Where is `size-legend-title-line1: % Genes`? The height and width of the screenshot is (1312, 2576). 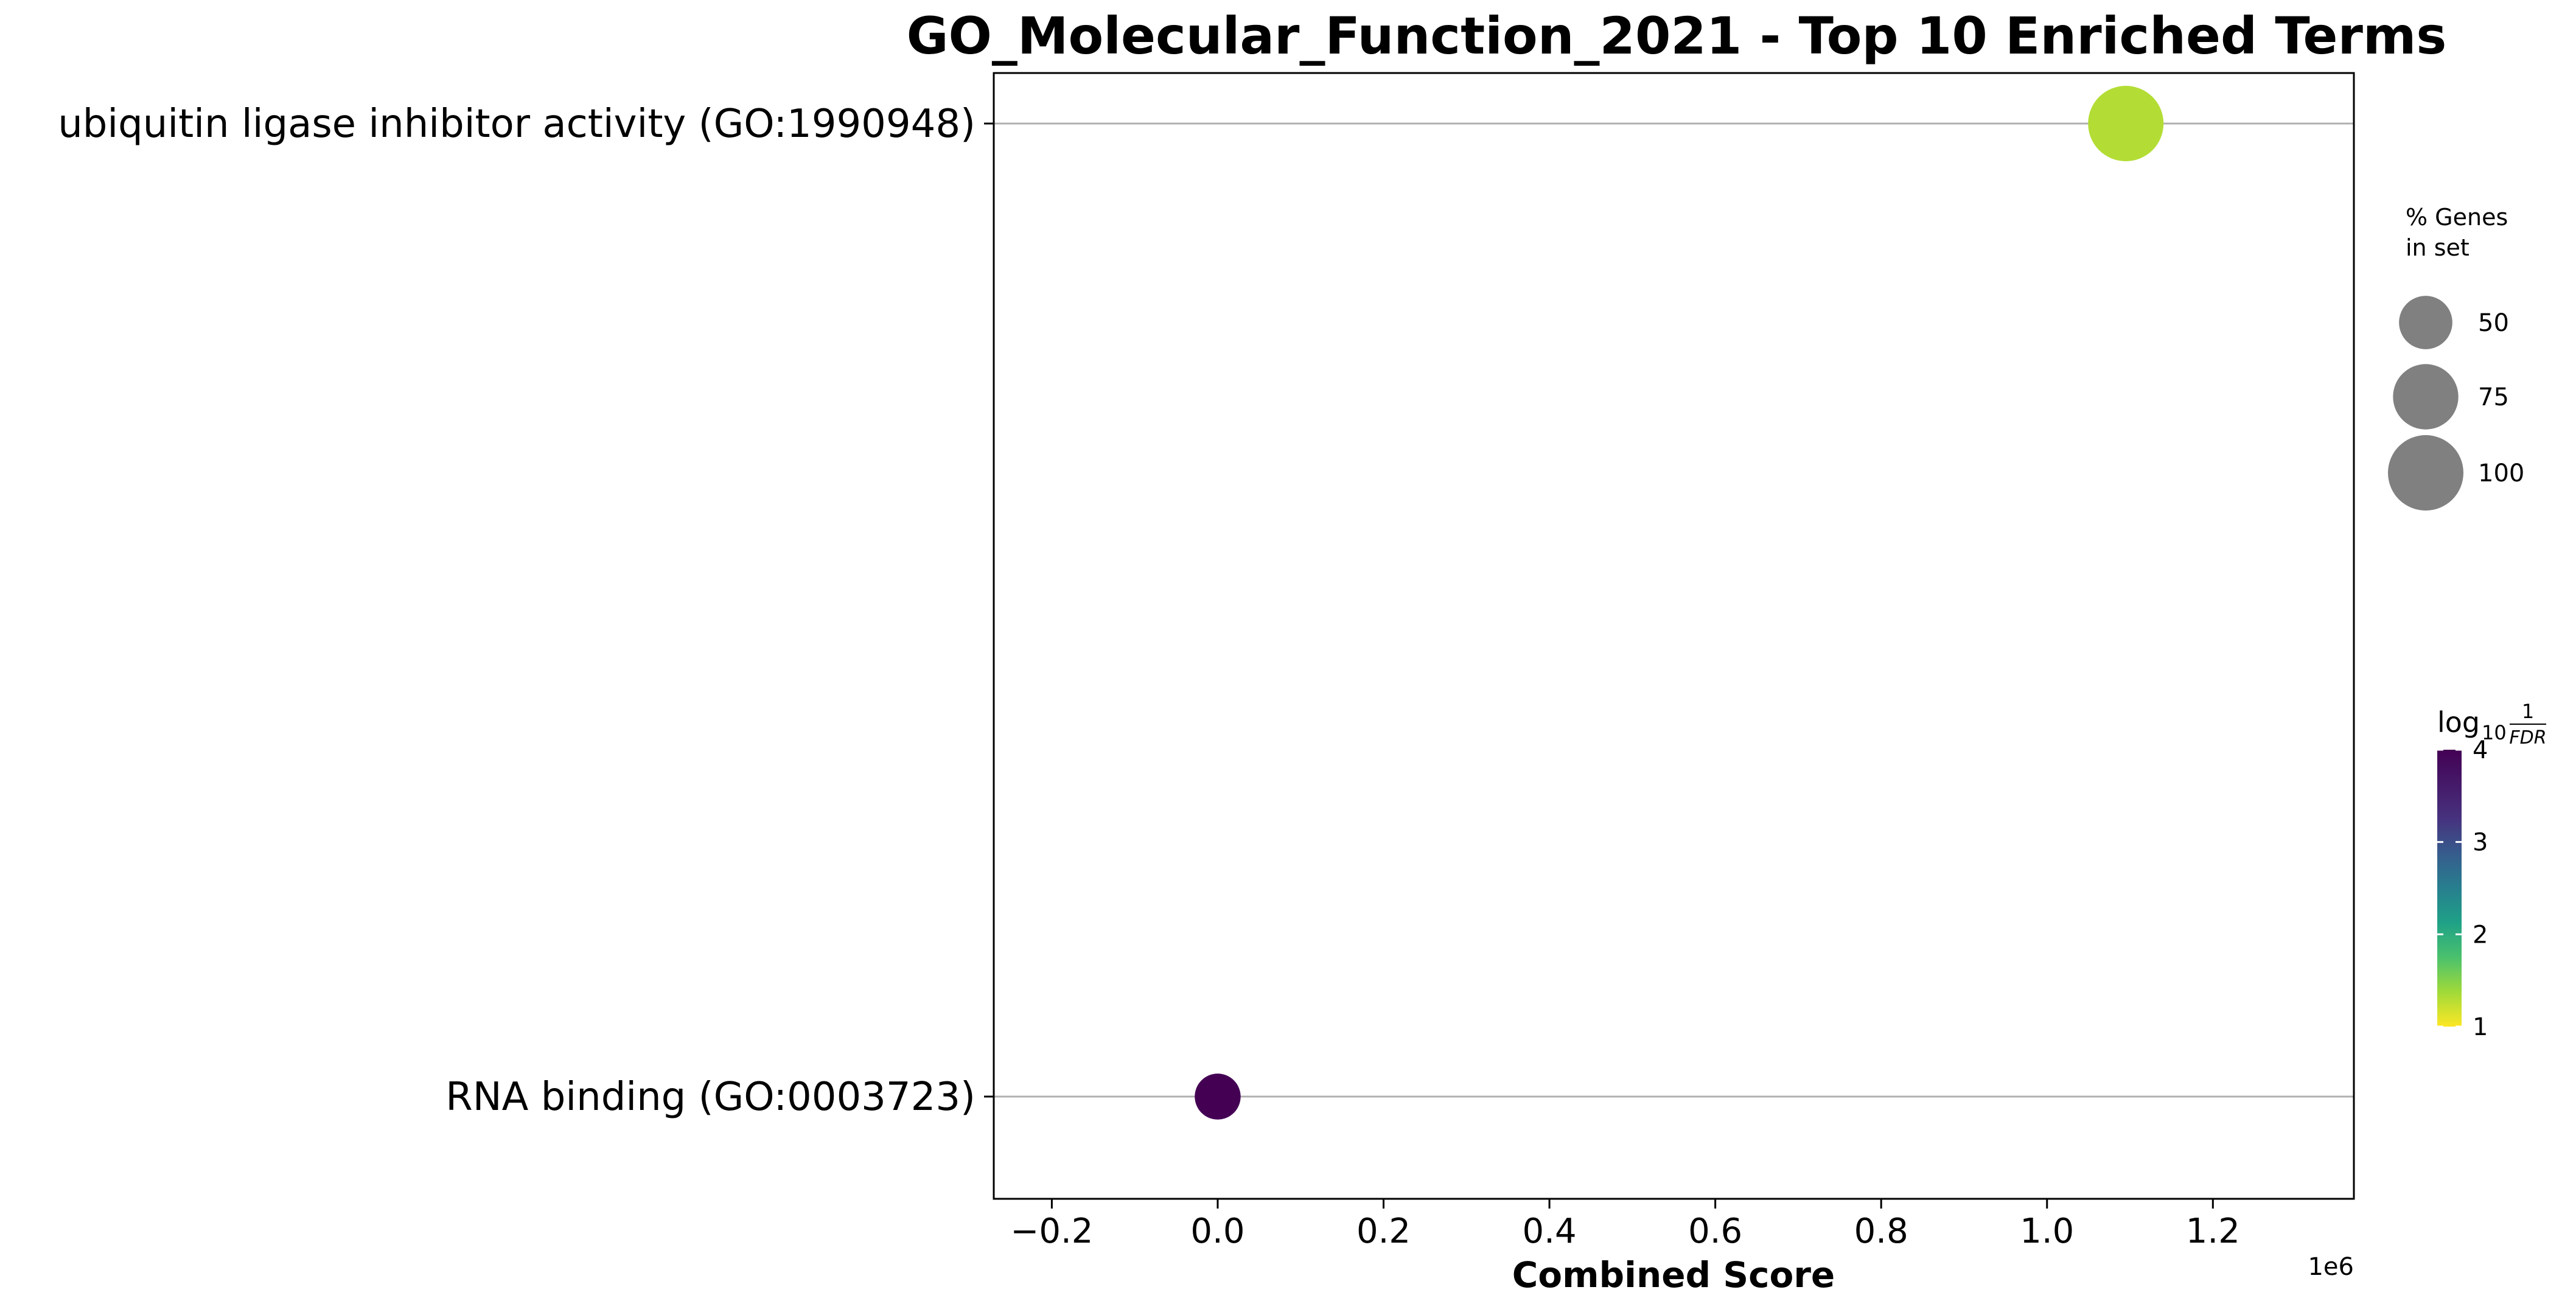
size-legend-title-line1: % Genes is located at coordinates (2457, 217).